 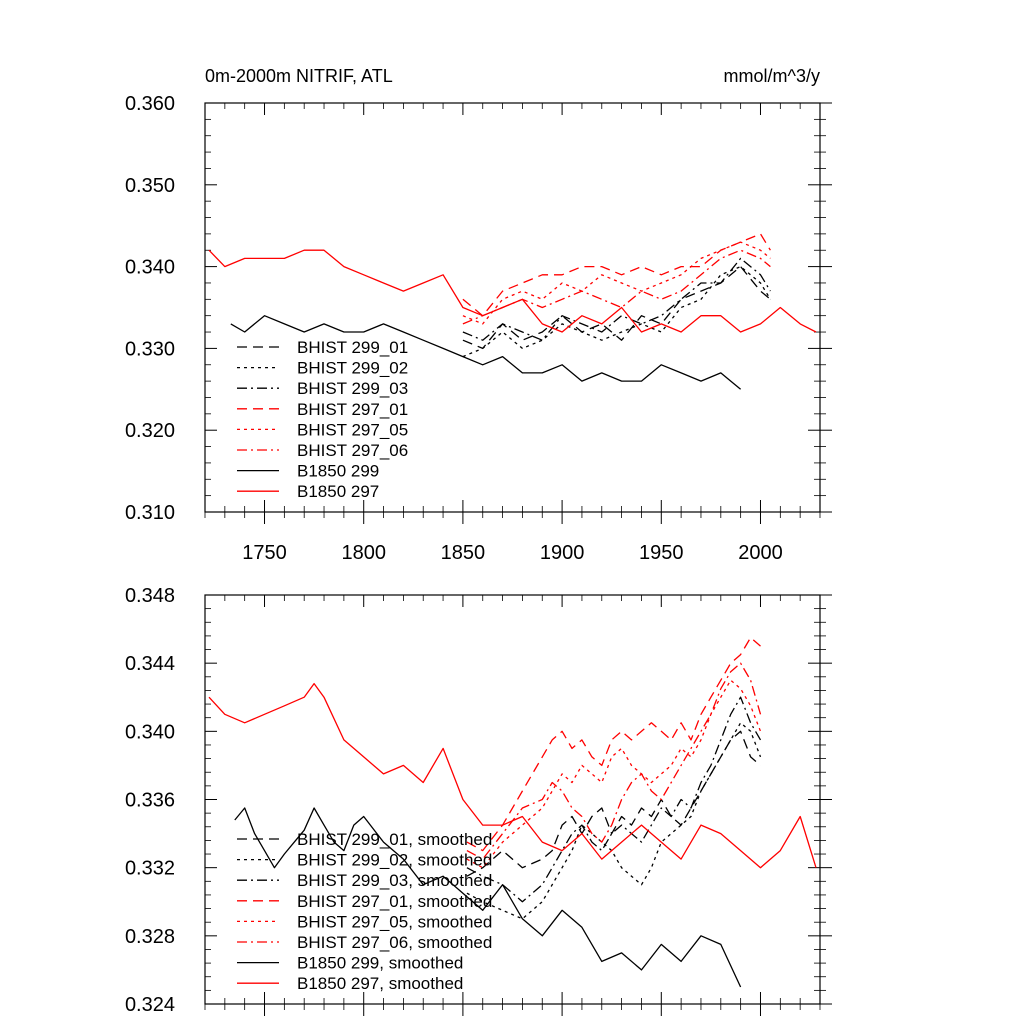 I want to click on y-tick-label: 0.332, so click(x=150, y=869).